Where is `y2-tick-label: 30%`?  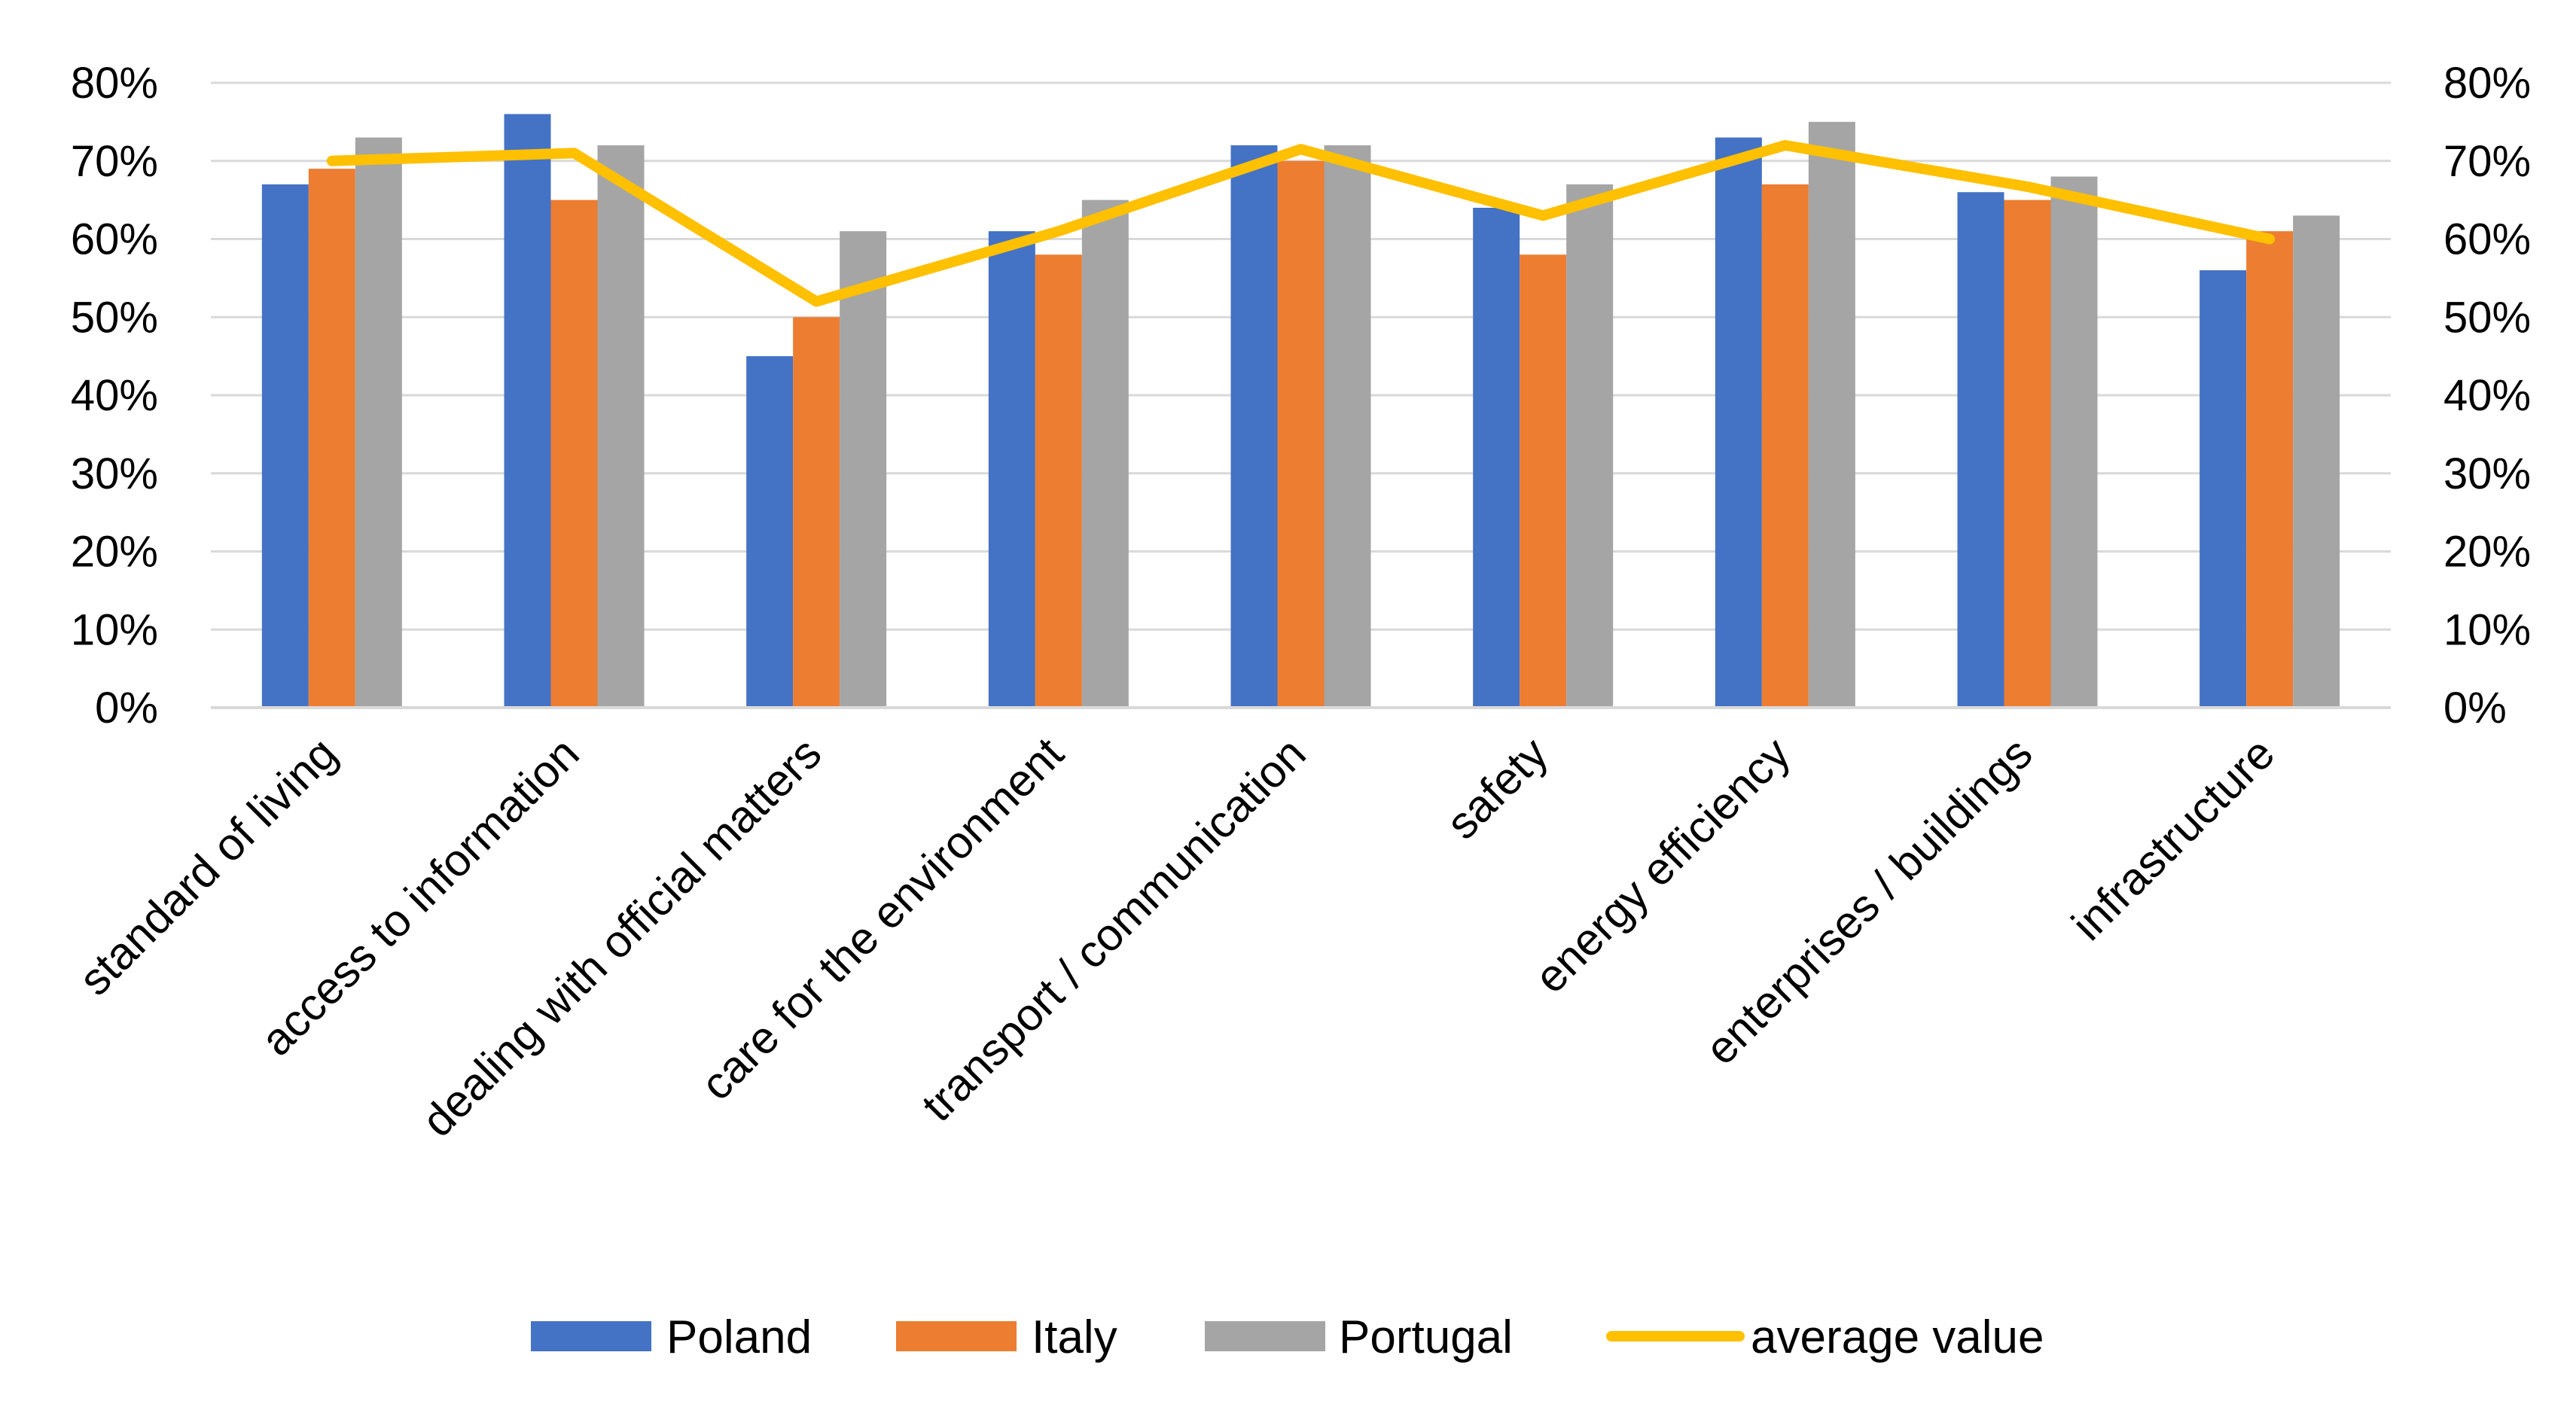 y2-tick-label: 30% is located at coordinates (2487, 473).